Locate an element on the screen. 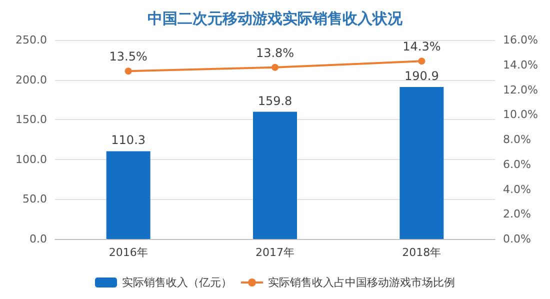  y2-tick-label: 10.0% is located at coordinates (520, 115).